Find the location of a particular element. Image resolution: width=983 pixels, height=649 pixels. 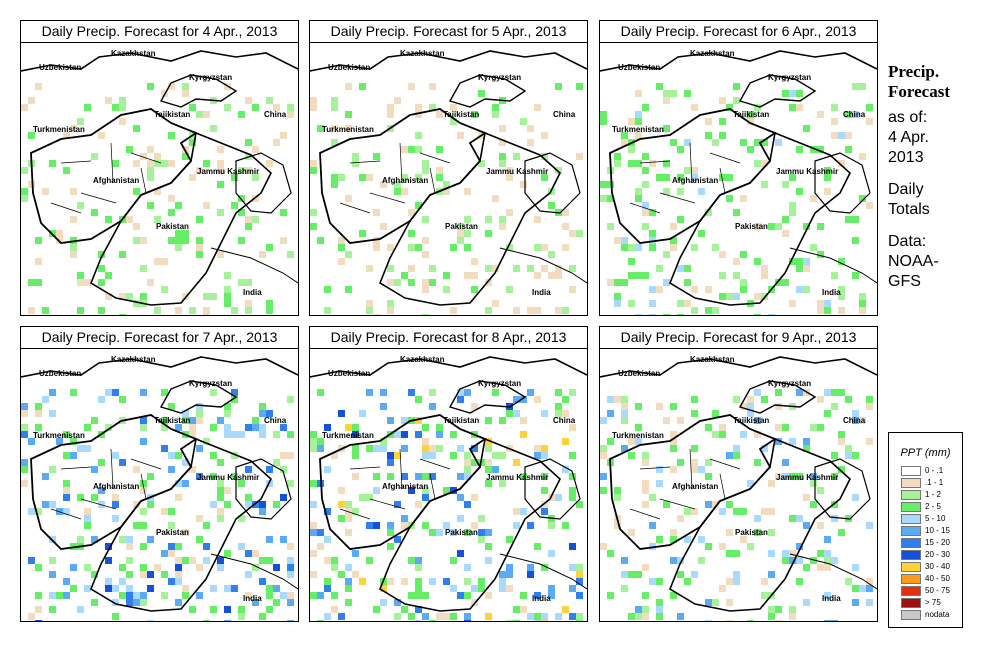

legend-item: 15 - 20 is located at coordinates (931, 543).